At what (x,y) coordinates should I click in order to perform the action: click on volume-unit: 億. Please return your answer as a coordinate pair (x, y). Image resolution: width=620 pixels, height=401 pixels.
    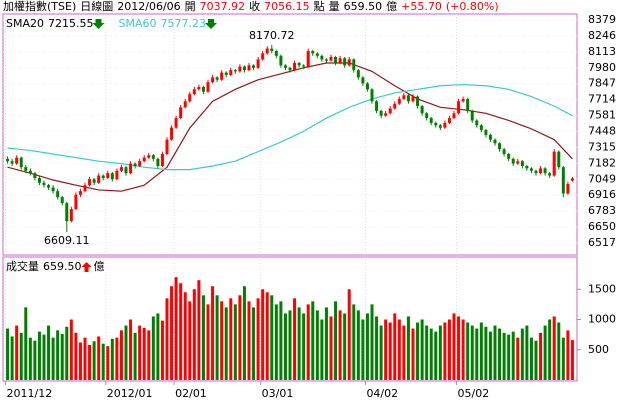
    Looking at the image, I should click on (99, 266).